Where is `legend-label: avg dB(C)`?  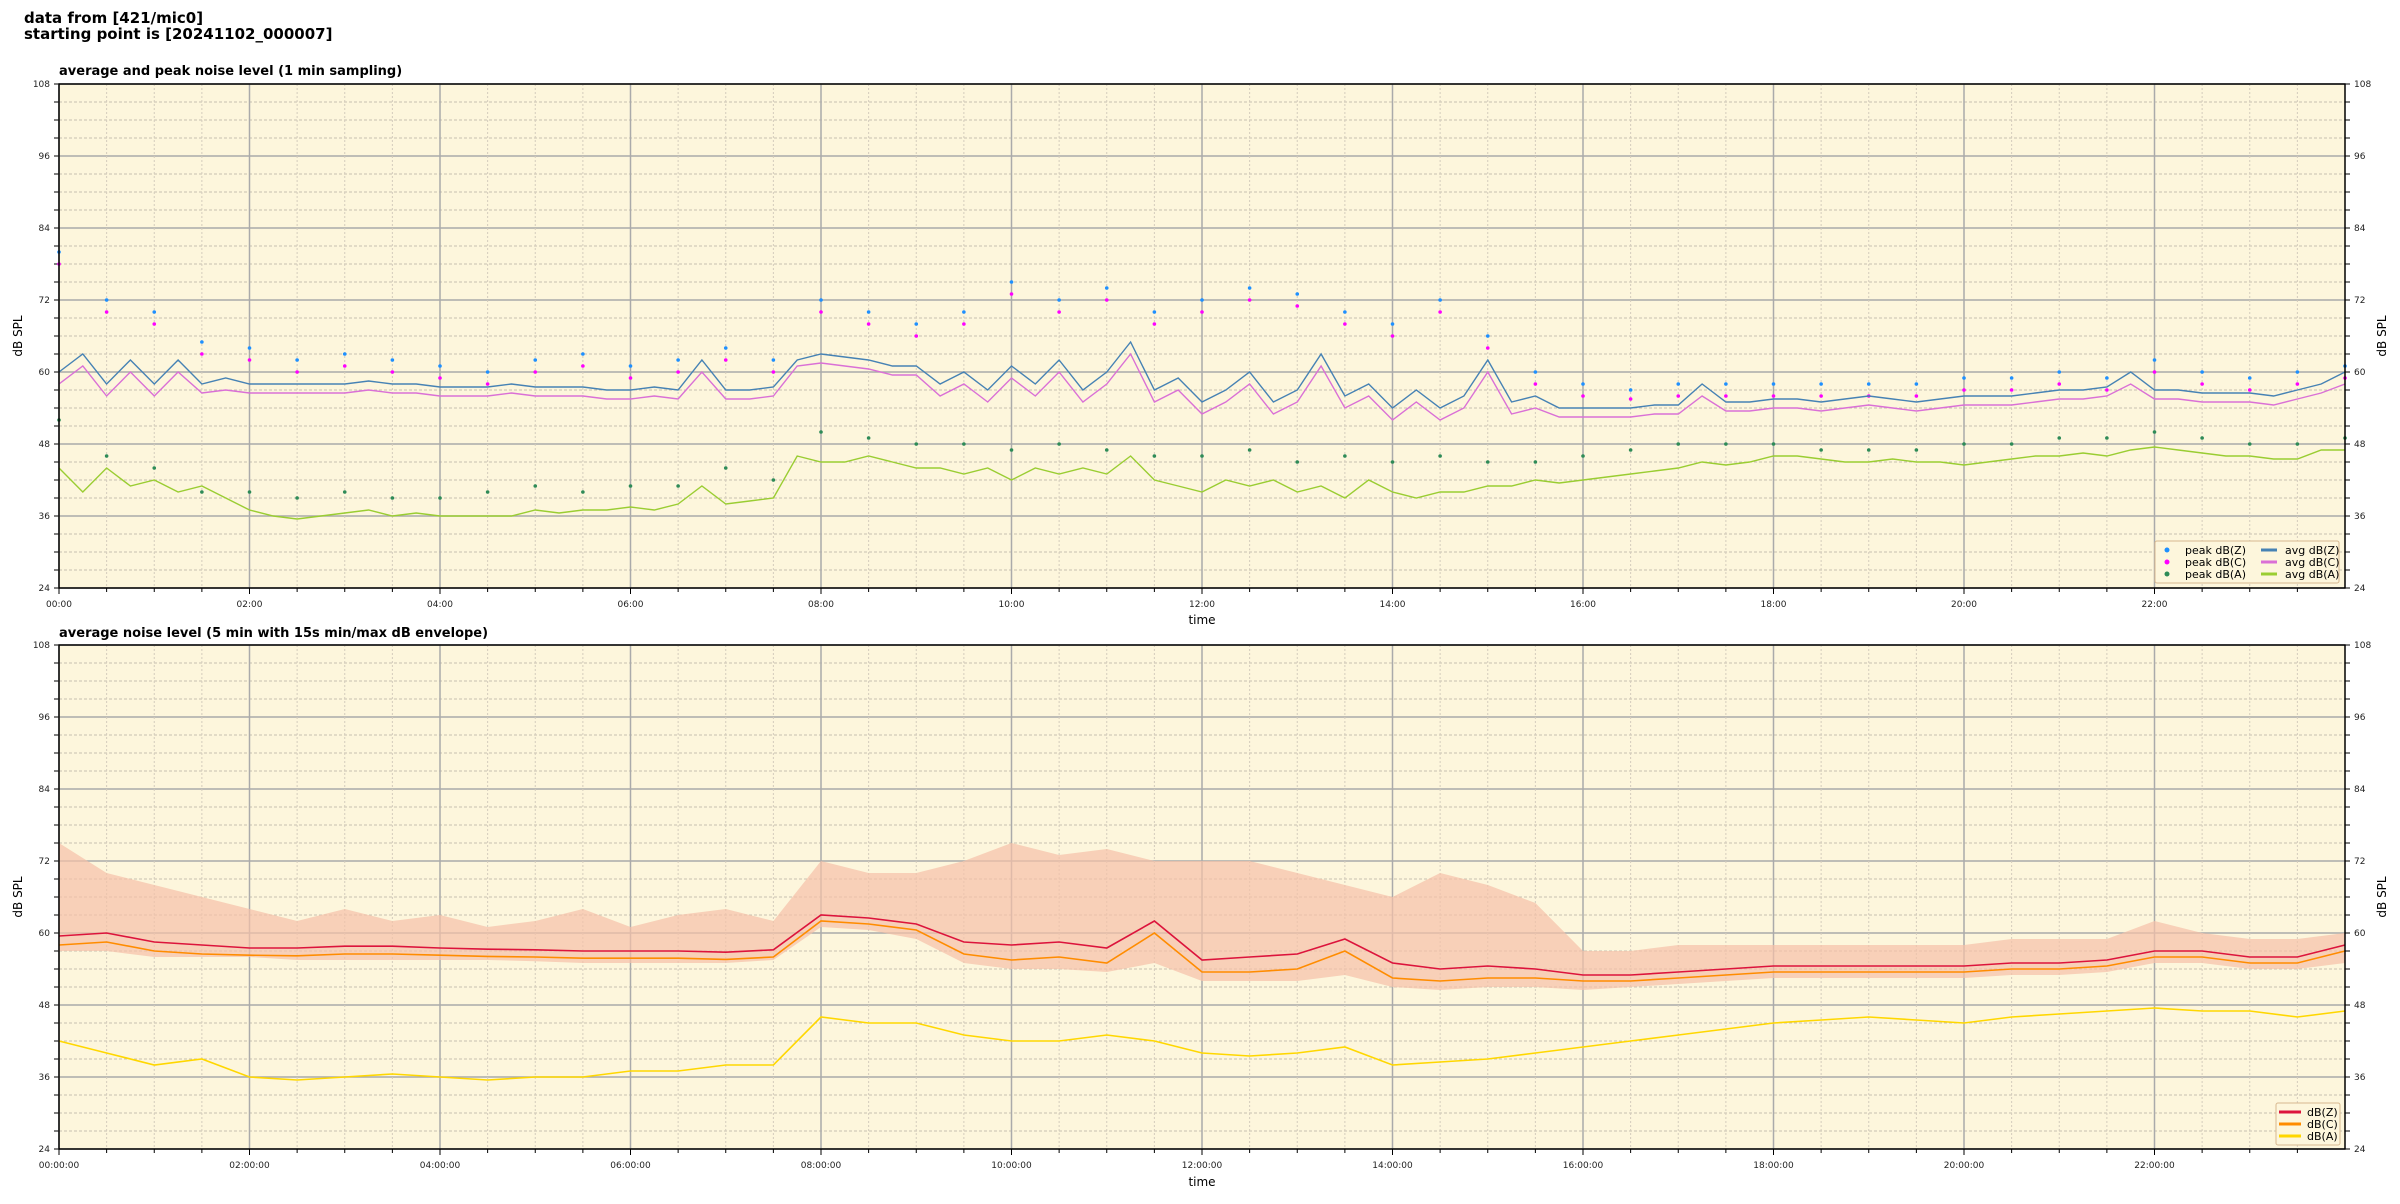
legend-label: avg dB(C) is located at coordinates (2312, 562).